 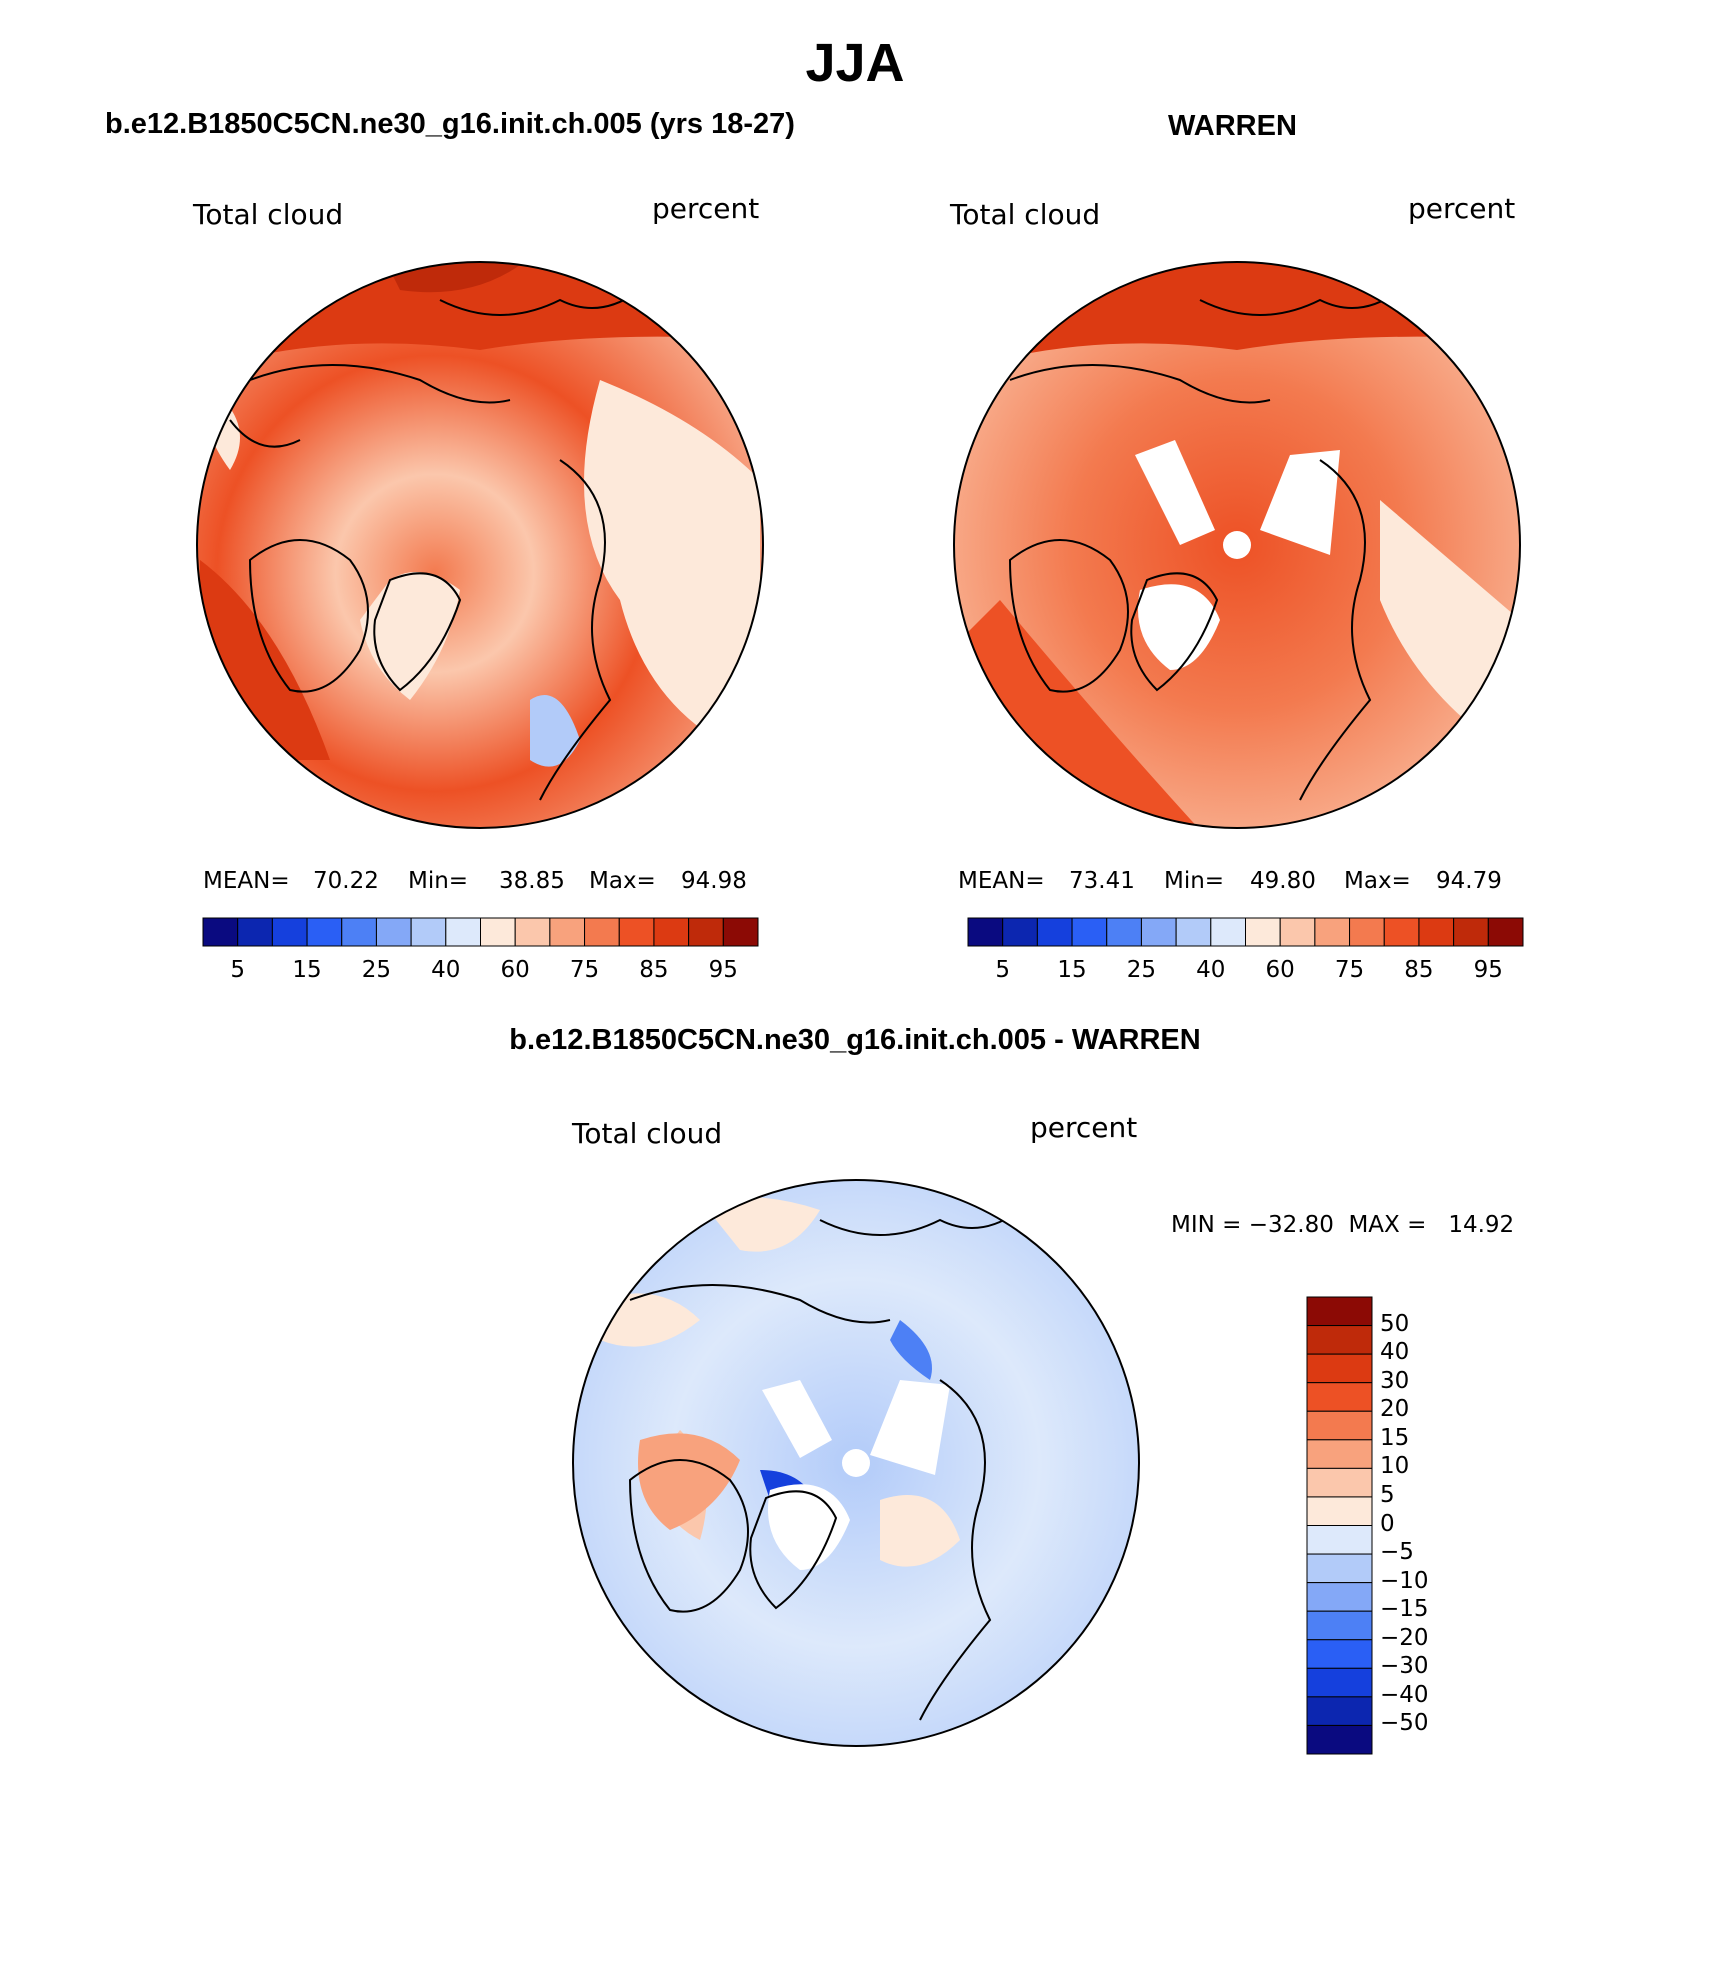 What do you see at coordinates (1084, 1127) in the screenshot?
I see `difference-units-label: percent` at bounding box center [1084, 1127].